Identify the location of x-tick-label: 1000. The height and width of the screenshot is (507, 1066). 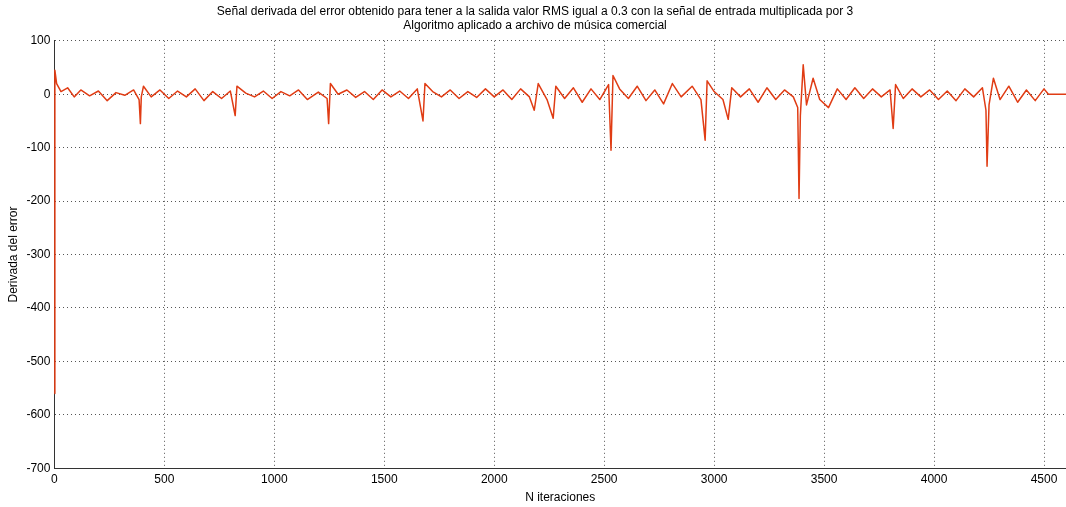
(274, 478).